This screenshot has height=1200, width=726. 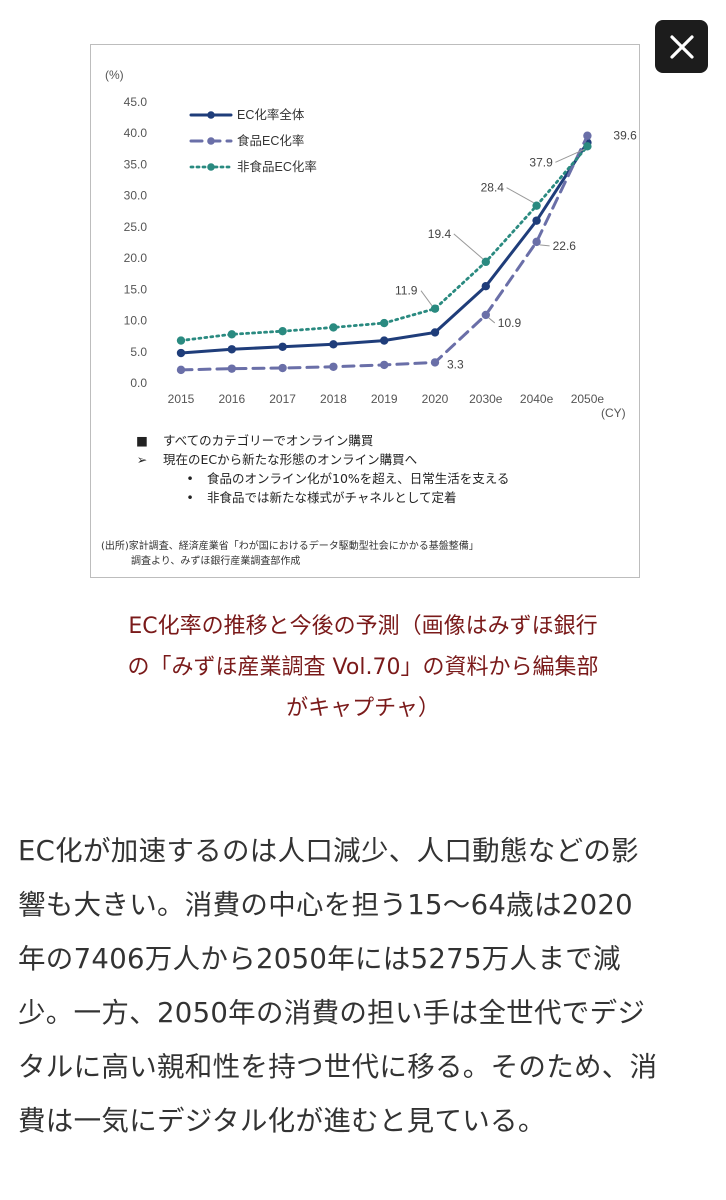 What do you see at coordinates (333, 399) in the screenshot?
I see `x-tick-label: 2018` at bounding box center [333, 399].